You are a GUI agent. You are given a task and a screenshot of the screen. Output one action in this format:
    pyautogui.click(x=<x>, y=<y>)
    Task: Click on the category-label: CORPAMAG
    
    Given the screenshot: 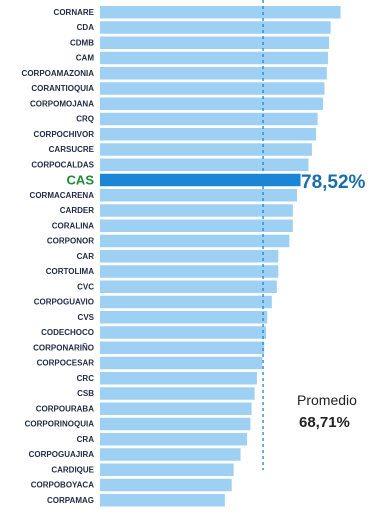 What is the action you would take?
    pyautogui.click(x=70, y=500)
    